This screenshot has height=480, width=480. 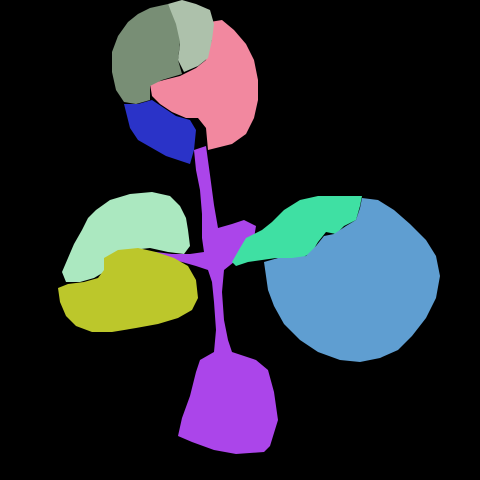 I want to click on segment-left-leaf-mint, so click(x=126, y=237).